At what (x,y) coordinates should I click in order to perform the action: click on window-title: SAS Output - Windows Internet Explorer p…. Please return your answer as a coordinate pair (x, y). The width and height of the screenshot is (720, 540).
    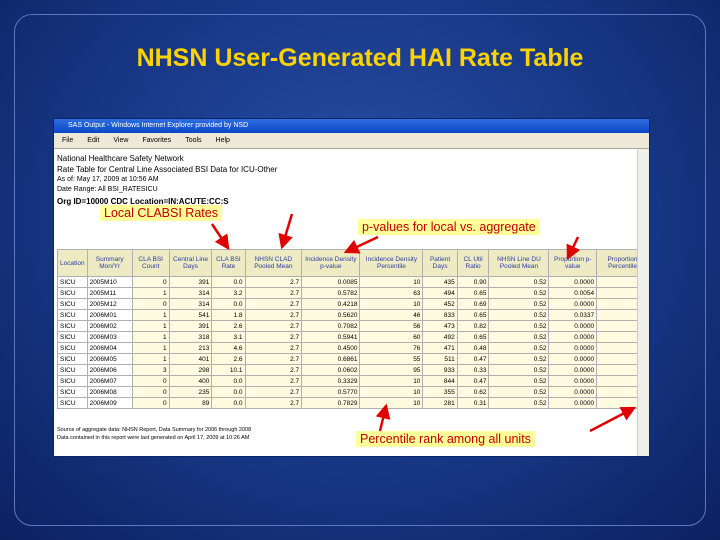
    Looking at the image, I should click on (351, 126).